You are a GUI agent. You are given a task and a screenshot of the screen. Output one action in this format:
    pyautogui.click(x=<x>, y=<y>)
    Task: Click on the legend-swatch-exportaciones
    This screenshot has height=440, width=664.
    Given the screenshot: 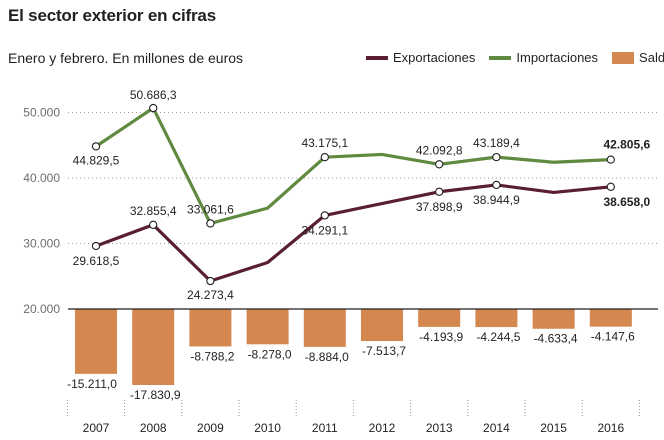 What is the action you would take?
    pyautogui.click(x=377, y=57)
    